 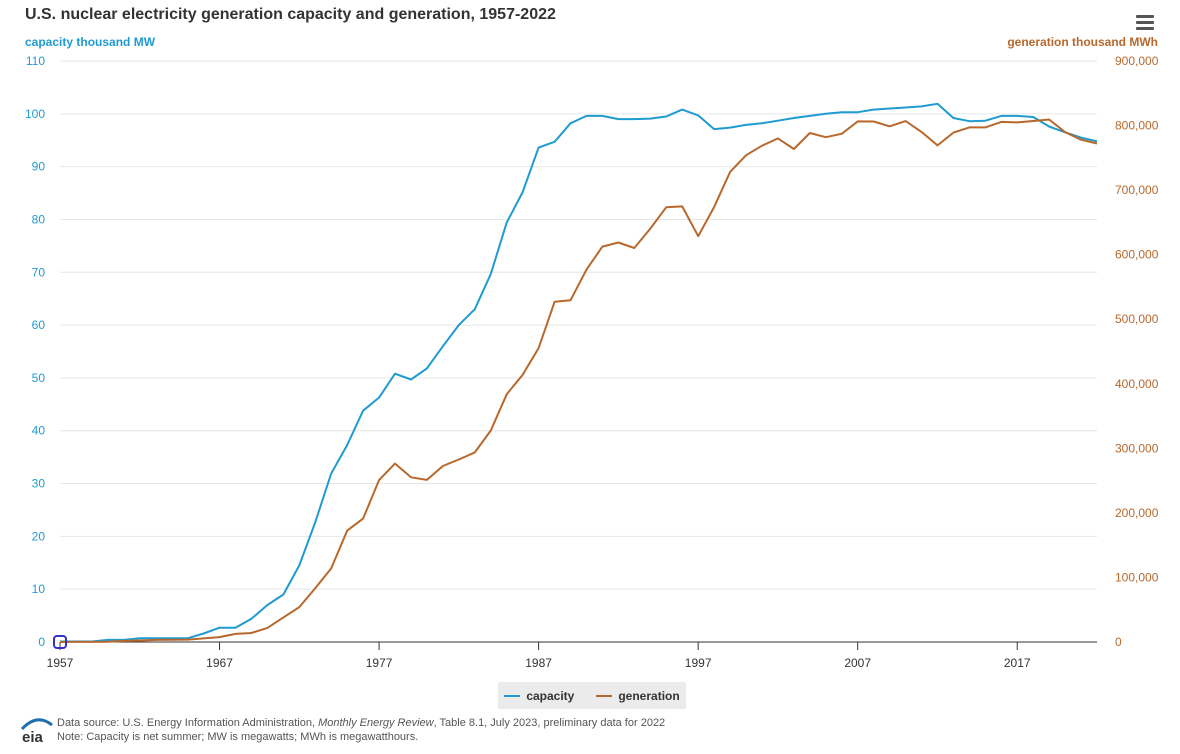 I want to click on right-tick-label: 300,000, so click(x=1137, y=448).